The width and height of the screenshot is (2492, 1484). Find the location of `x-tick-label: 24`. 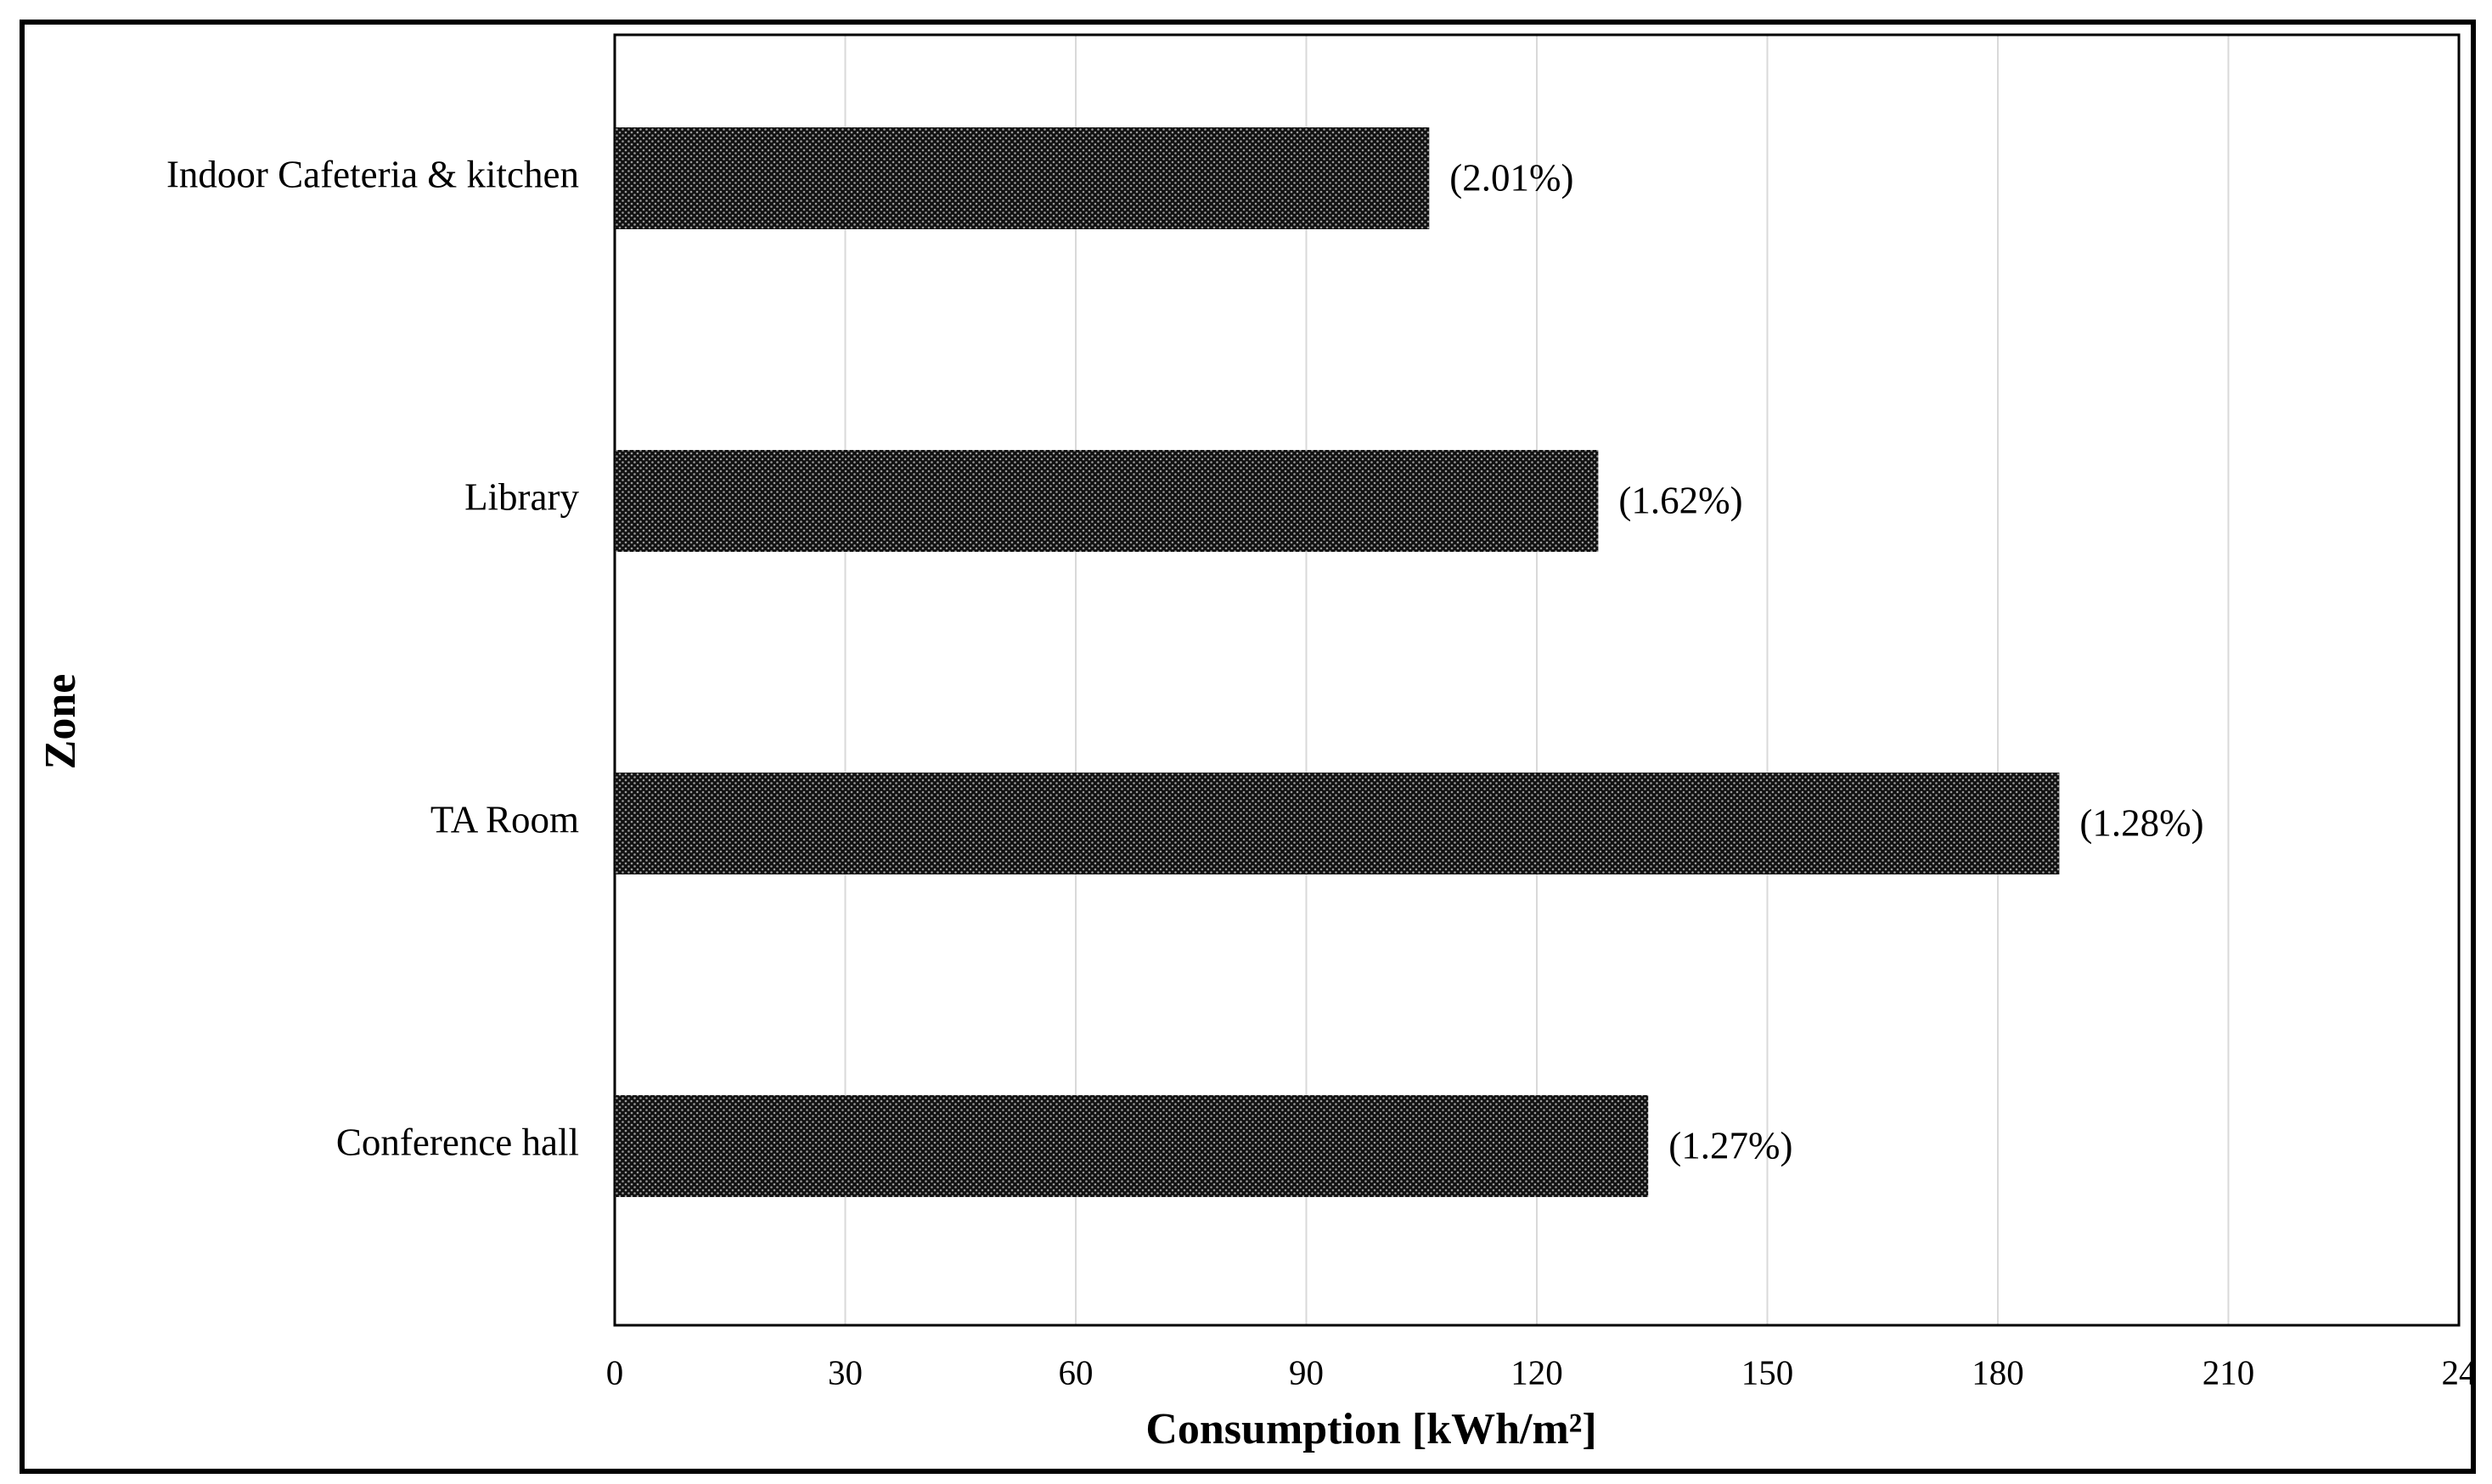

x-tick-label: 24 is located at coordinates (2459, 1371).